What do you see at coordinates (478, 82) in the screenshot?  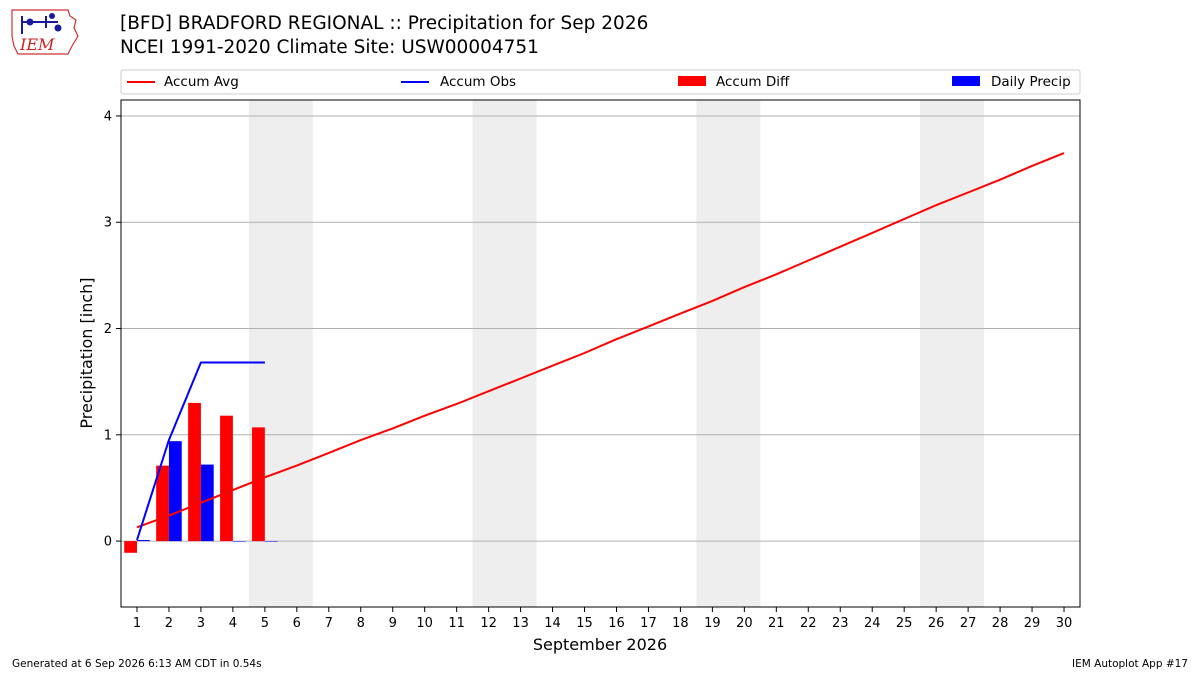 I see `legend-label-accum-obs: Accum Obs` at bounding box center [478, 82].